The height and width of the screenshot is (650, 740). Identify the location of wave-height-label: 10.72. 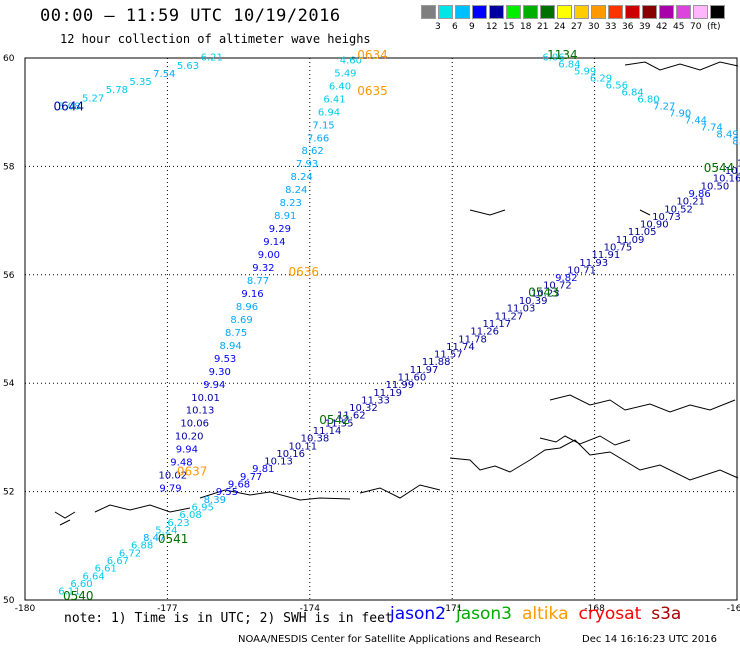
(557, 286).